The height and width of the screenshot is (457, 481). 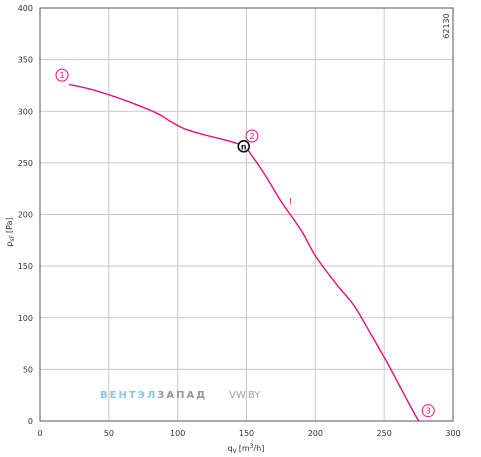 I want to click on y-tick-label: 100, so click(x=25, y=318).